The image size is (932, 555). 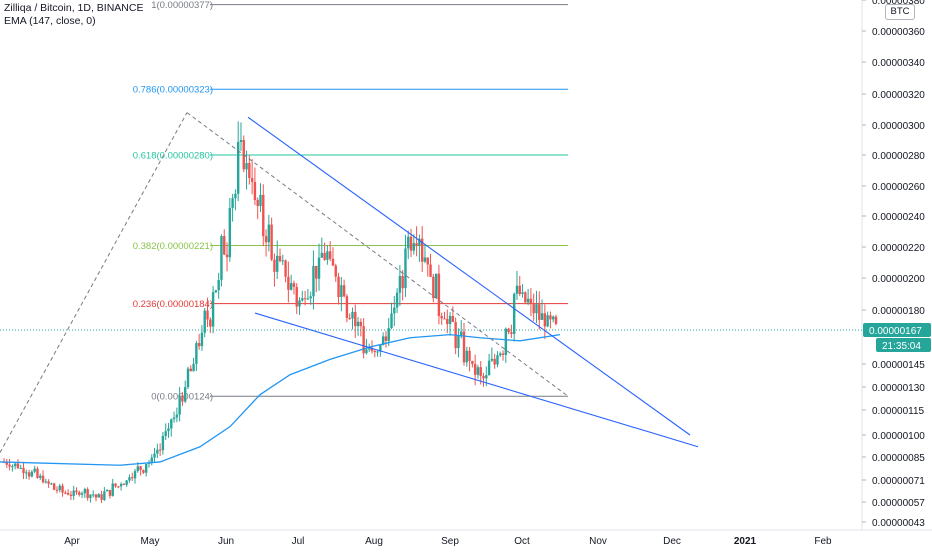 I want to click on ema-line, so click(x=280, y=399).